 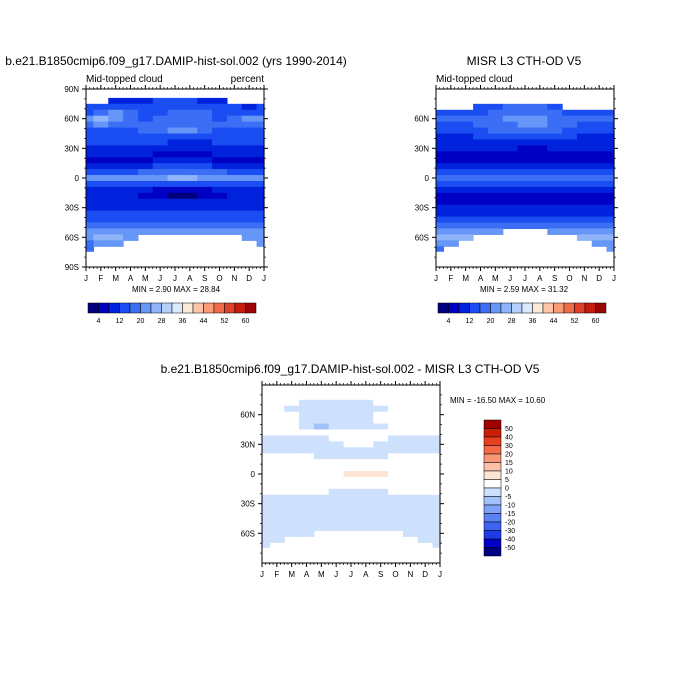 What do you see at coordinates (99, 321) in the screenshot?
I see `colorbar-label: 4` at bounding box center [99, 321].